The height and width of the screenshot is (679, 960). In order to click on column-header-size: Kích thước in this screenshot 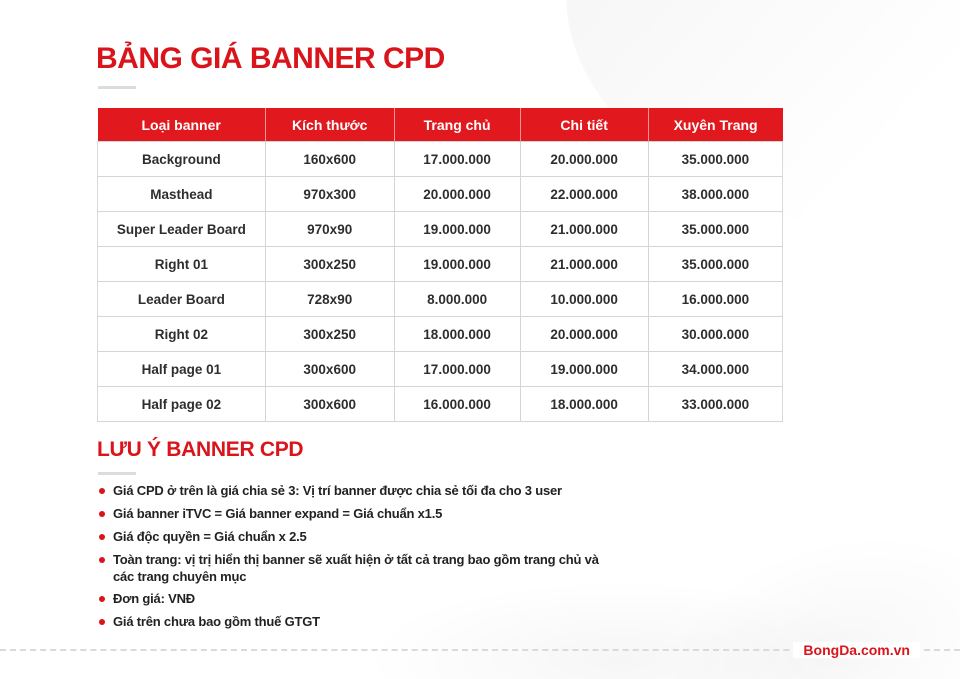, I will do `click(330, 125)`.